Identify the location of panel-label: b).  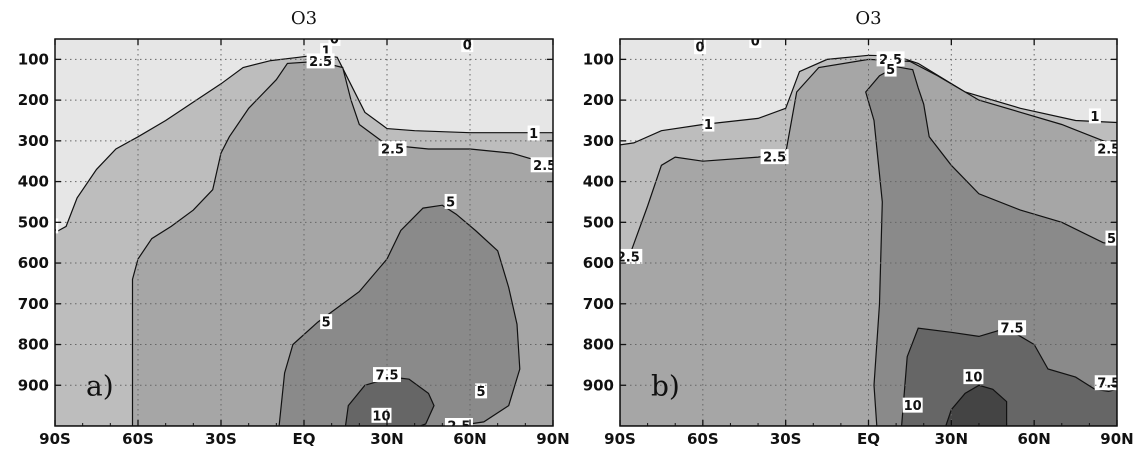
(665, 385).